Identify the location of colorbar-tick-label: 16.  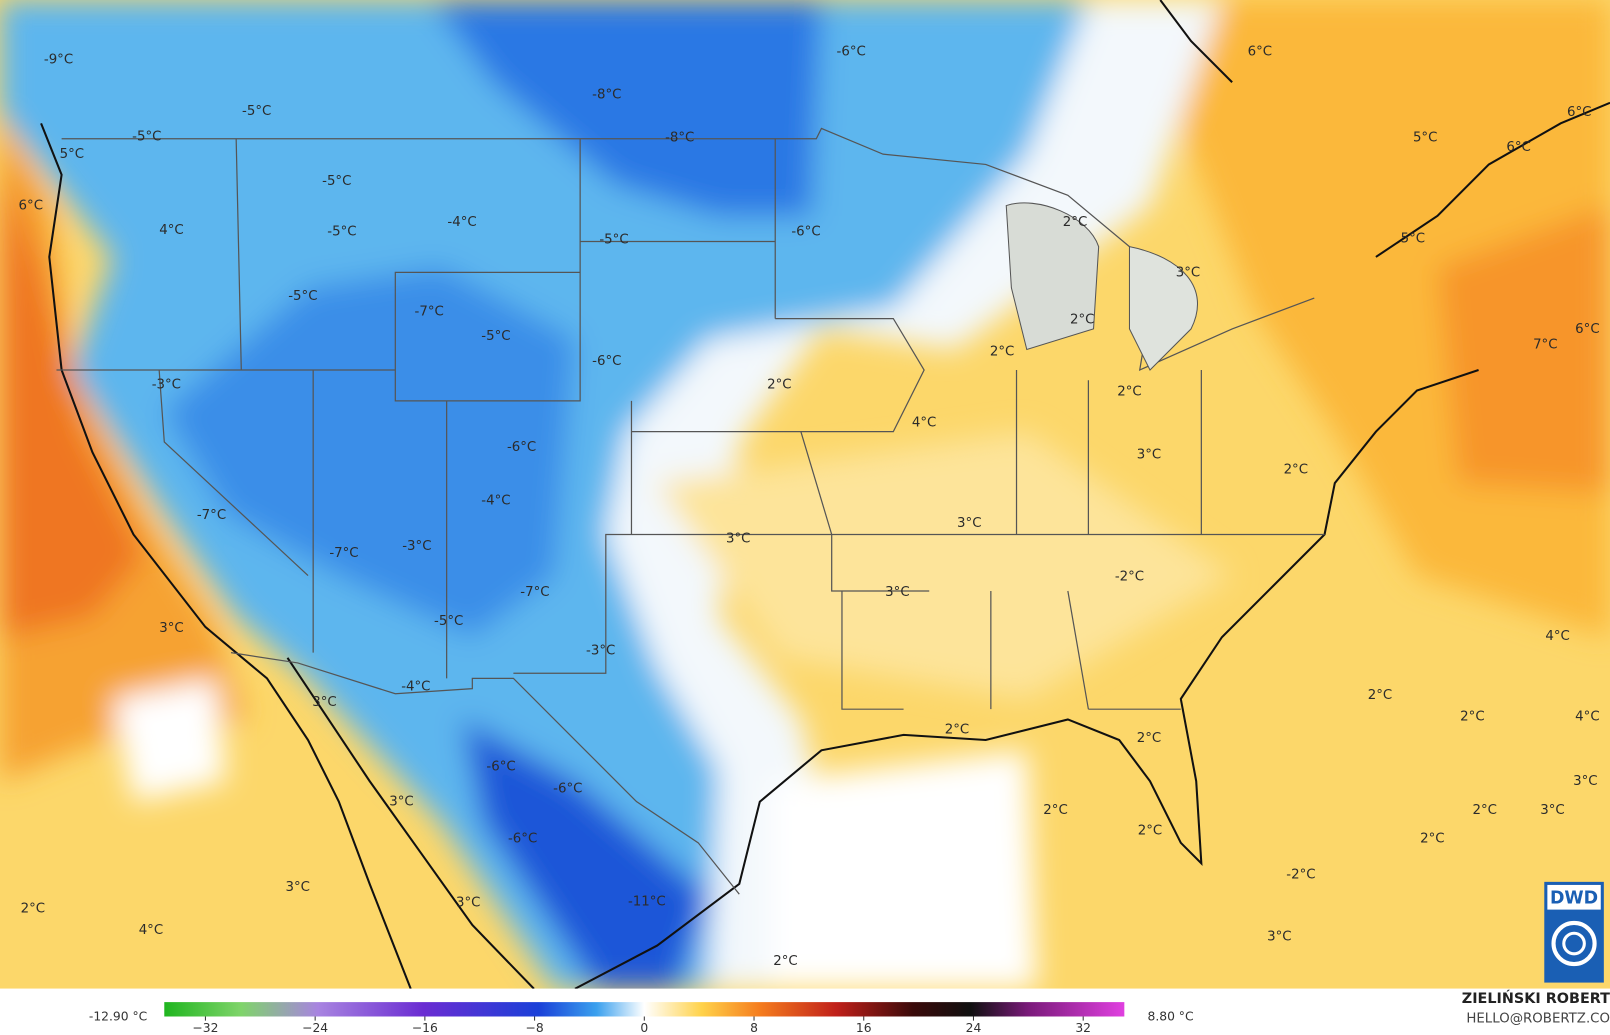
(864, 1028).